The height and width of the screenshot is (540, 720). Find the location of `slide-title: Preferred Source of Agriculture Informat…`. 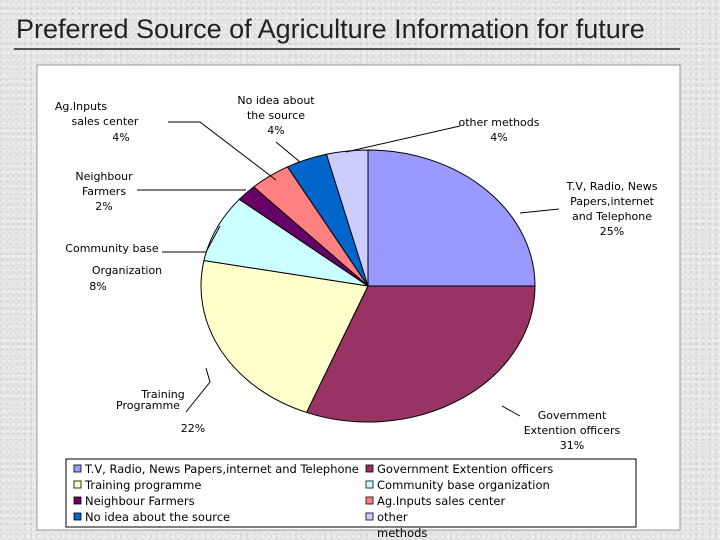

slide-title: Preferred Source of Agriculture Informat… is located at coordinates (330, 29).